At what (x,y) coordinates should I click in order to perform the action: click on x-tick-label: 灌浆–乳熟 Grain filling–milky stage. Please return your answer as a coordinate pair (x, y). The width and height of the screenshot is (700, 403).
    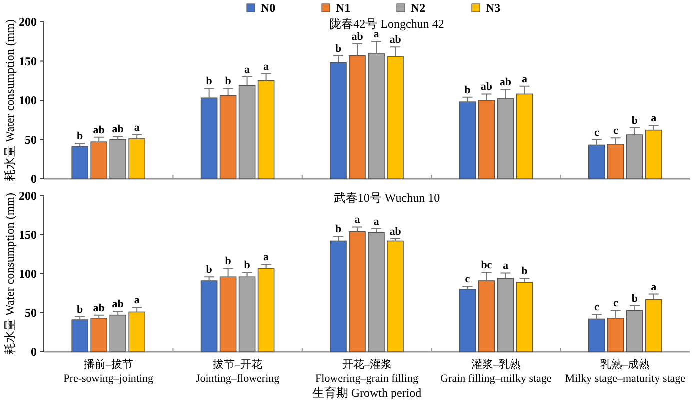
    Looking at the image, I should click on (496, 371).